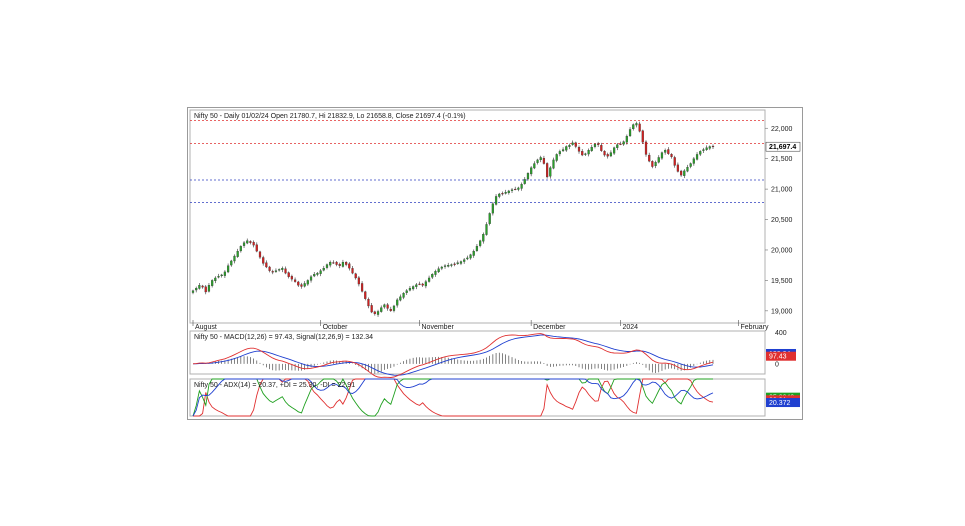 This screenshot has height=526, width=965. I want to click on macd-plot-area, so click(477, 352).